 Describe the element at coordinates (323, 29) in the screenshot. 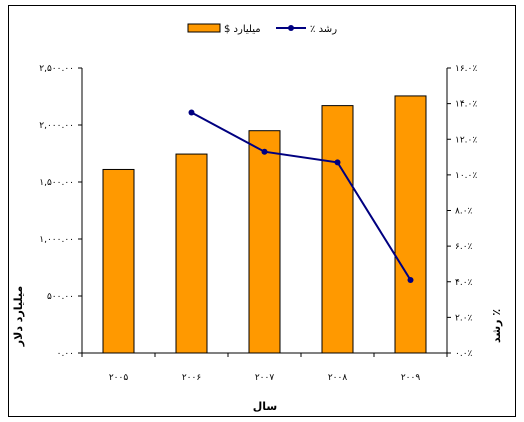

I see `legend-line-label: ٪ رشد` at that location.